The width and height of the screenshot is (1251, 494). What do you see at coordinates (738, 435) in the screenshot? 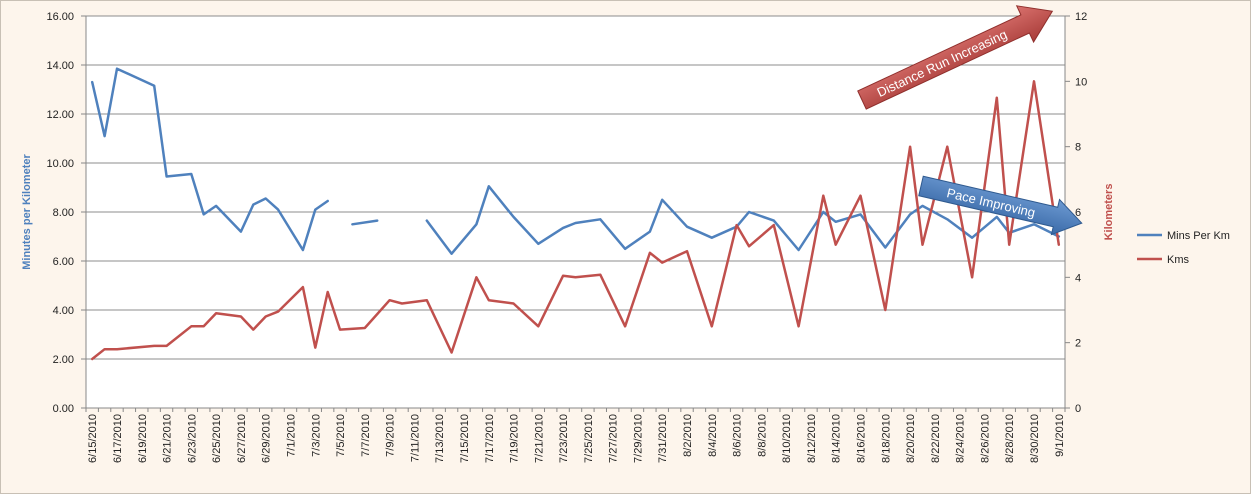
I see `x-tick-label: 8/6/2010` at bounding box center [738, 435].